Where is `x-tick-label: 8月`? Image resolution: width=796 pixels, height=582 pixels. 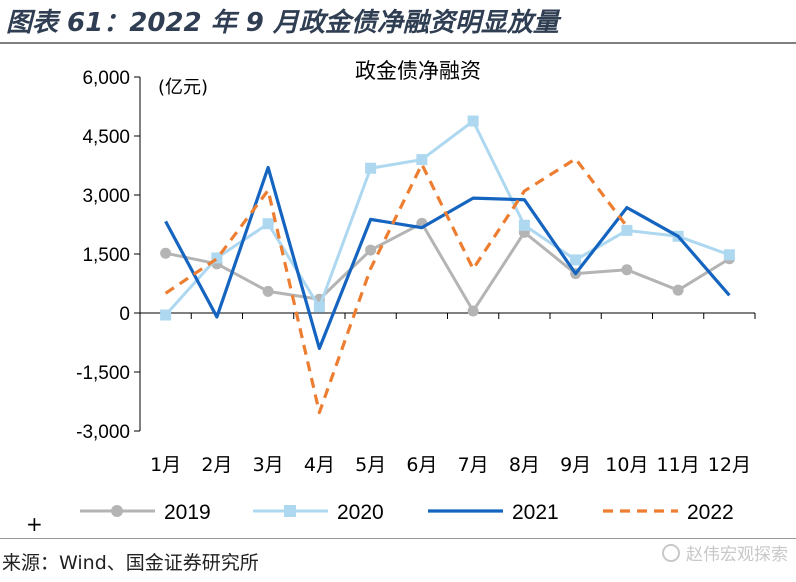
x-tick-label: 8月 is located at coordinates (524, 465).